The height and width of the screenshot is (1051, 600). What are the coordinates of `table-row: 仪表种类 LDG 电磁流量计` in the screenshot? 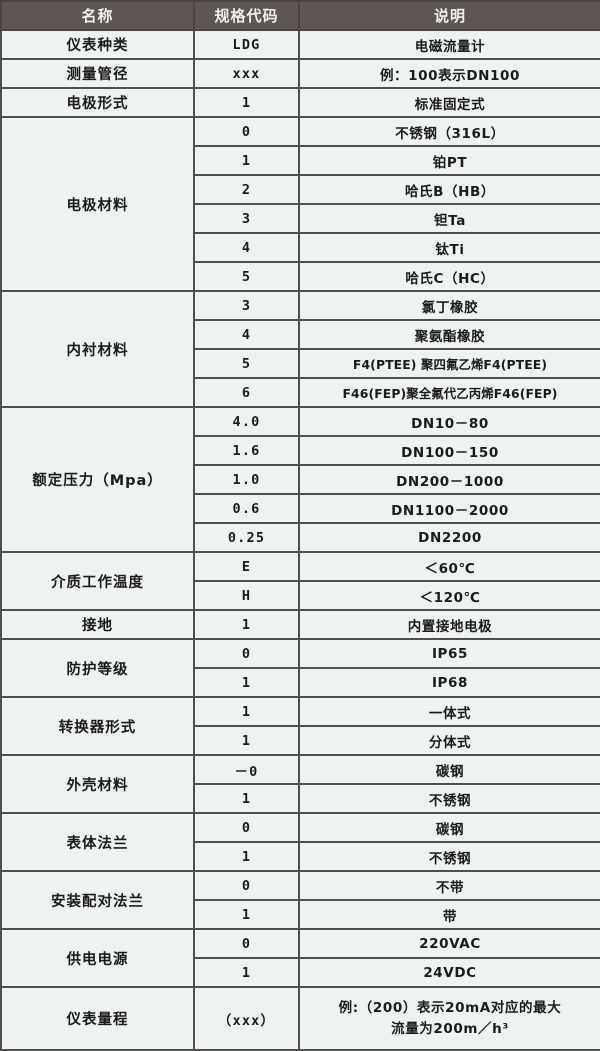 It's located at (300, 44).